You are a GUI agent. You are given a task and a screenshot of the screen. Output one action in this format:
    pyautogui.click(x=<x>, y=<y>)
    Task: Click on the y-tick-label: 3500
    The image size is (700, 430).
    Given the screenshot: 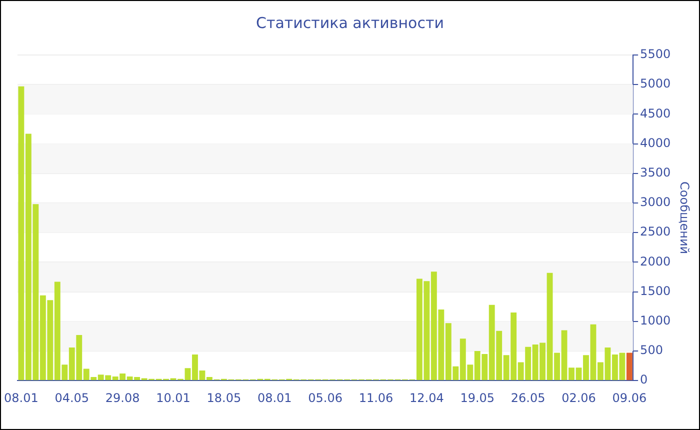 What is the action you would take?
    pyautogui.click(x=655, y=173)
    